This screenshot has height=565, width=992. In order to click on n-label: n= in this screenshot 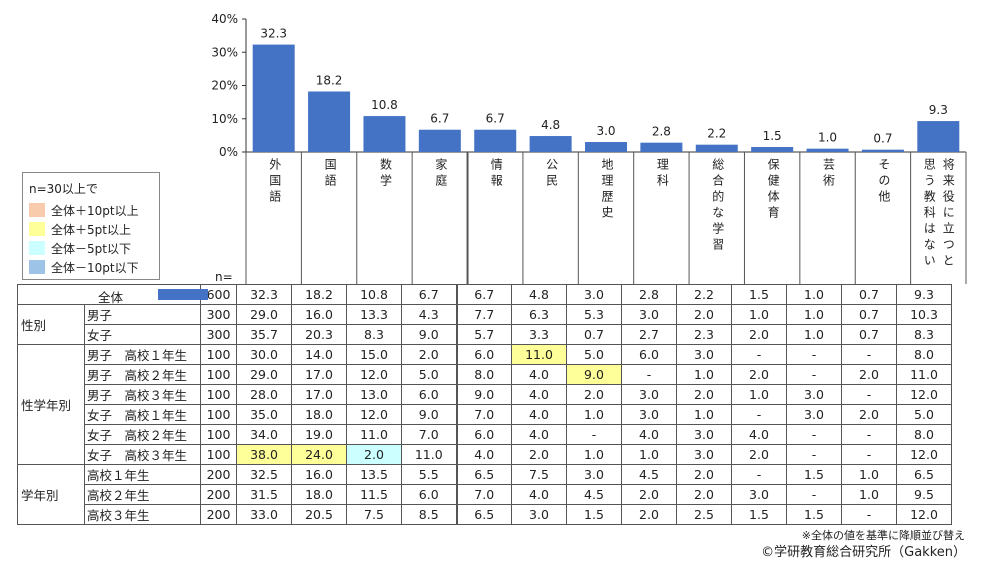, I will do `click(224, 277)`.